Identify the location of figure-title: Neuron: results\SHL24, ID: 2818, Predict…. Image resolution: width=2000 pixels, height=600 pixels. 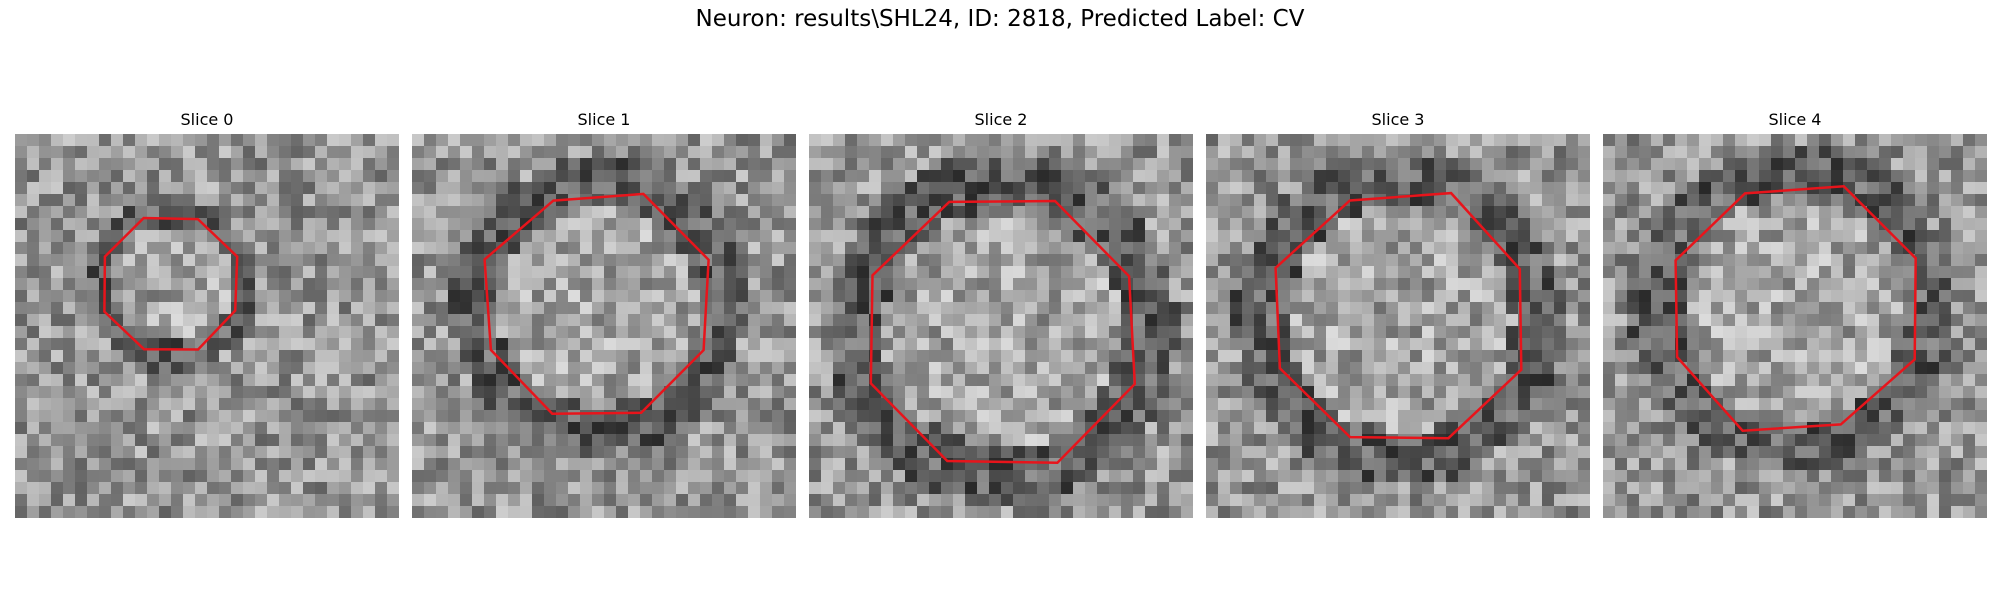
(1000, 19).